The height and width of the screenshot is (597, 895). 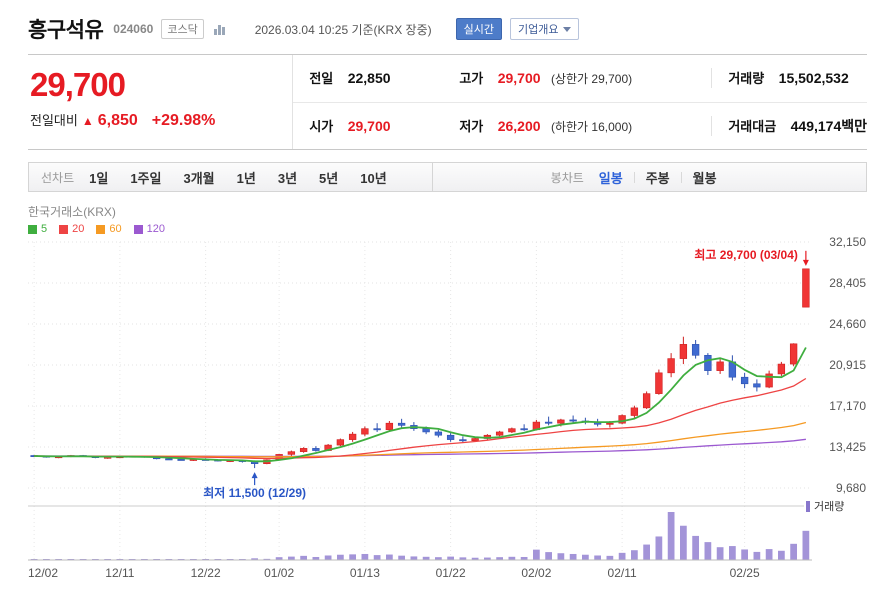 I want to click on mini-chart-icon, so click(x=219, y=29).